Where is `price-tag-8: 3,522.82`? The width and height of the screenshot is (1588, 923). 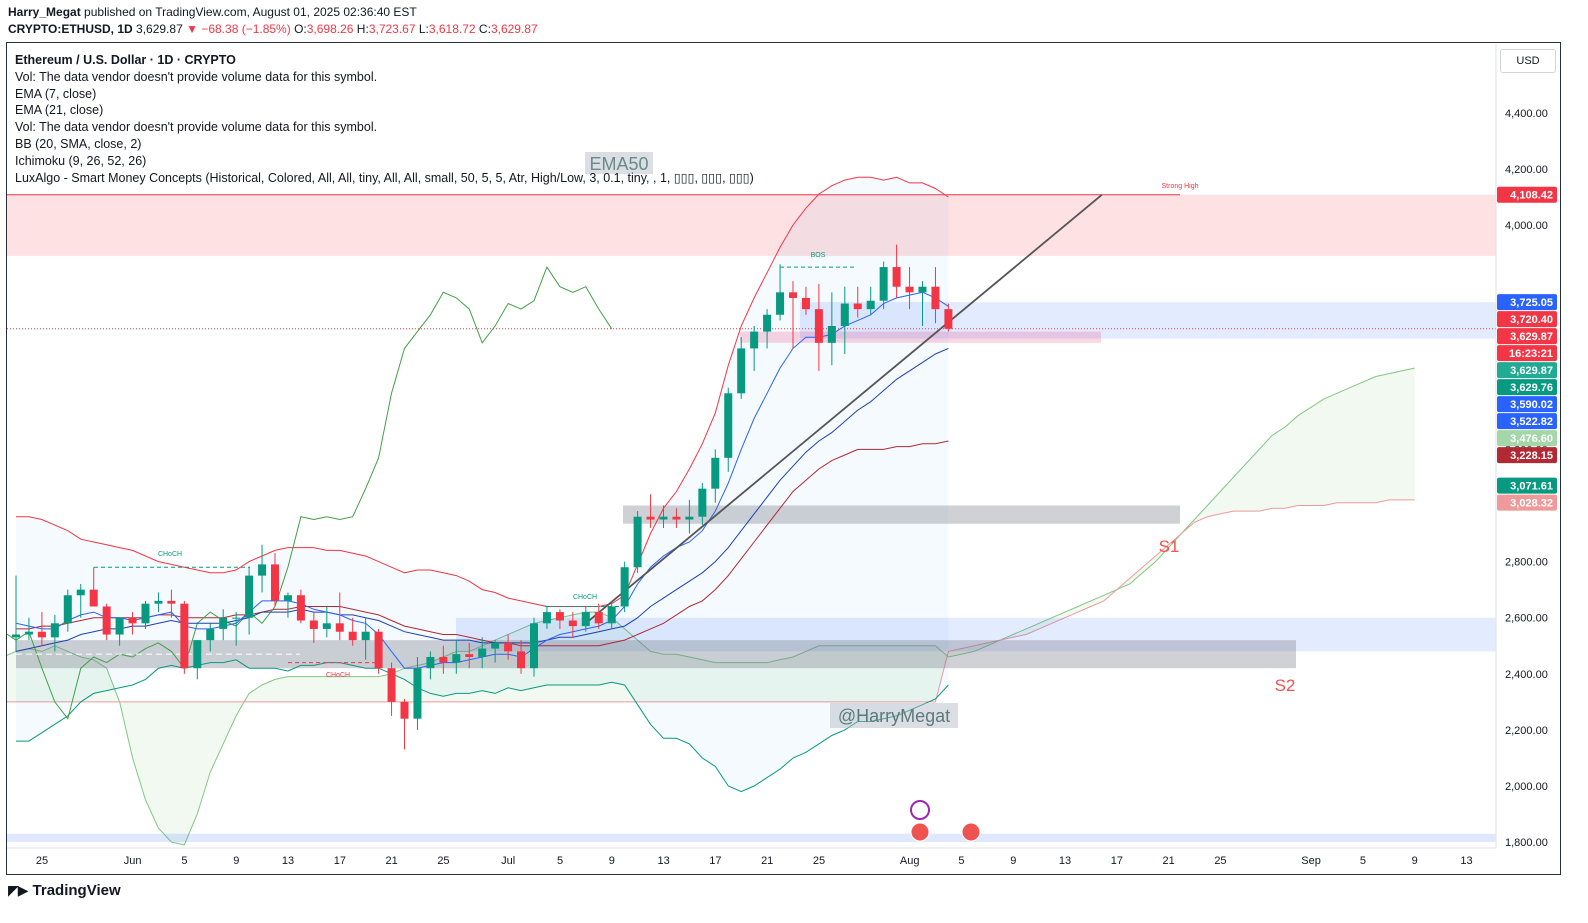 price-tag-8: 3,522.82 is located at coordinates (1527, 421).